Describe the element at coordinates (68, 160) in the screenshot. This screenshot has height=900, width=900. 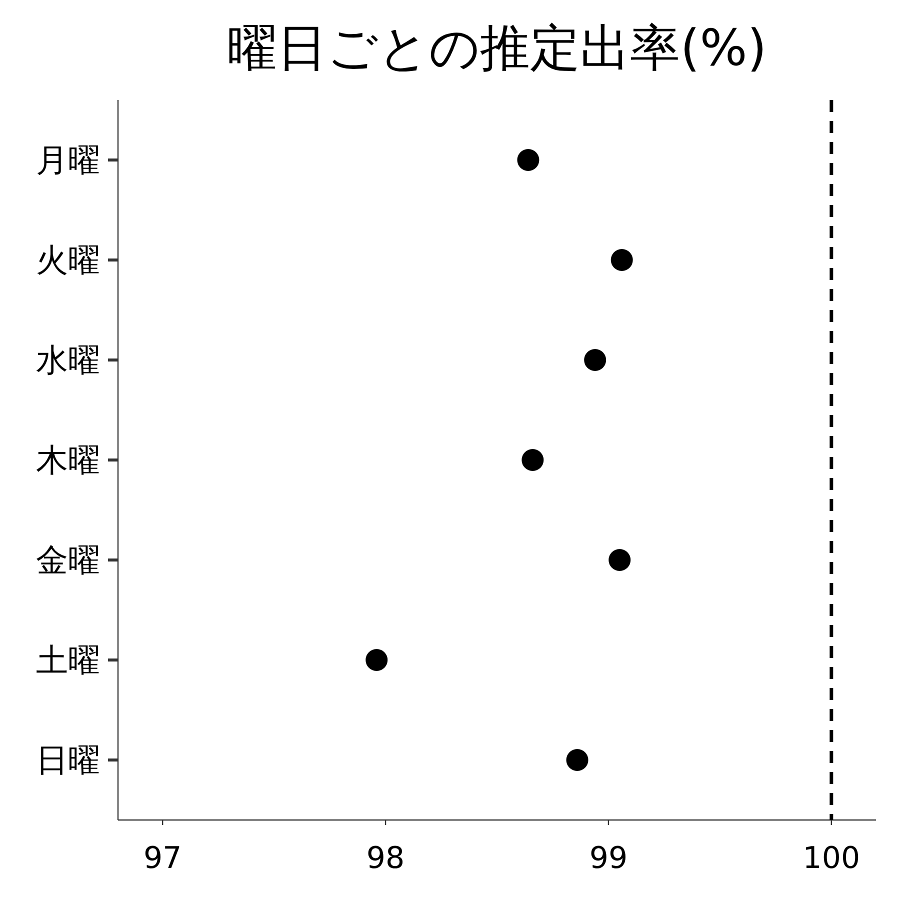
I see `y-tick-label: 月曜` at that location.